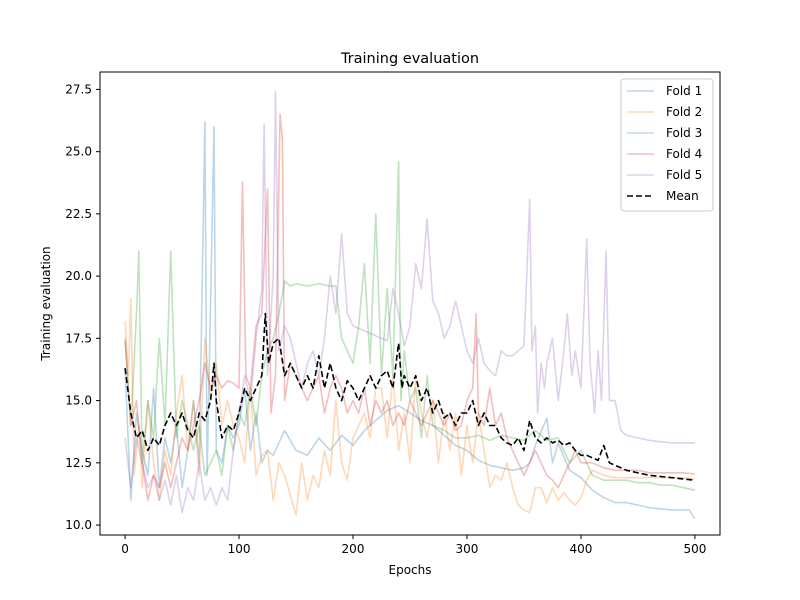 The width and height of the screenshot is (800, 600). I want to click on legend: Fold 1 Fold 2 Fold 3 Fold 4 Fold 5 Mean, so click(667, 145).